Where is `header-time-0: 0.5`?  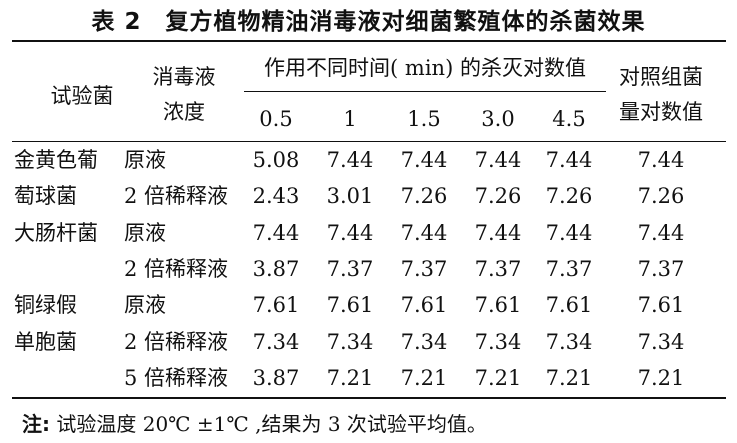 header-time-0: 0.5 is located at coordinates (276, 119).